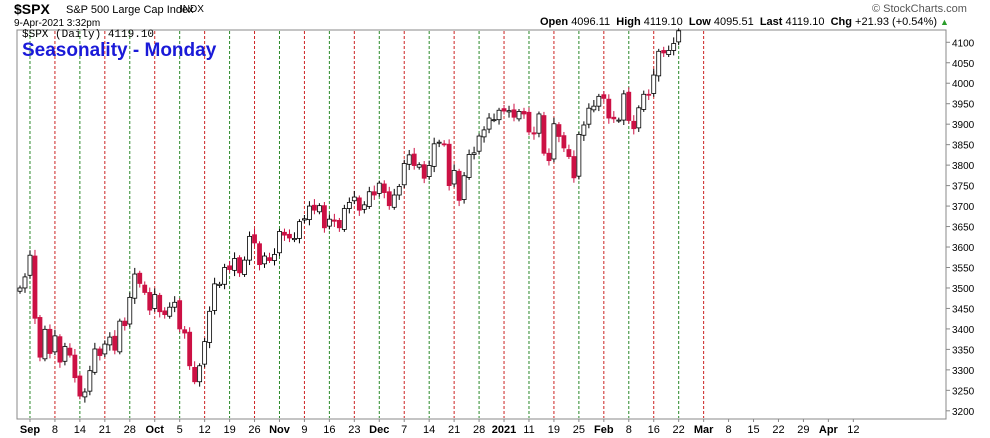  Describe the element at coordinates (963, 371) in the screenshot. I see `y-tick-label: 3300` at that location.